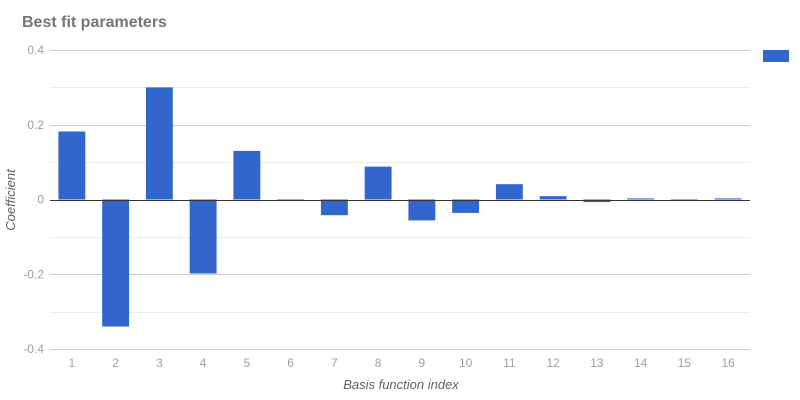 Image resolution: width=800 pixels, height=400 pixels. I want to click on legend-swatch, so click(776, 56).